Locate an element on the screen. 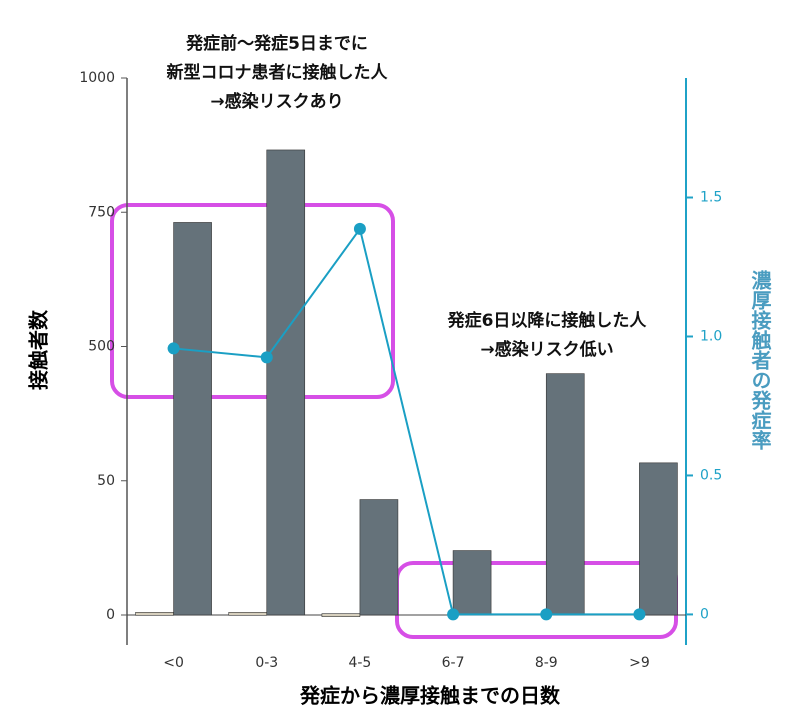 Image resolution: width=799 pixels, height=725 pixels. y2-tick-label: 0 is located at coordinates (704, 614).